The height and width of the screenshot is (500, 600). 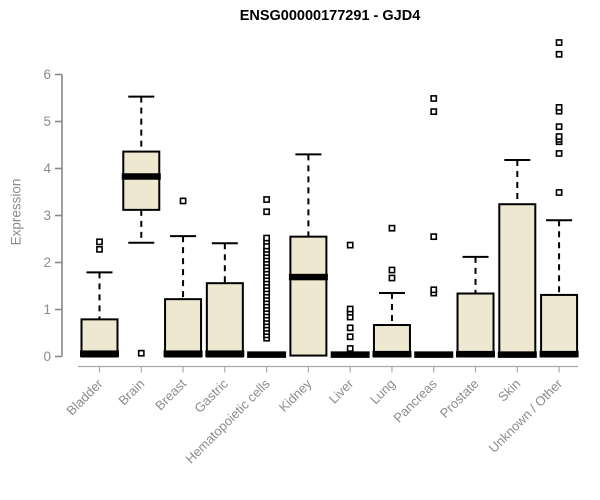 I want to click on x-tick-label: Pancreas, so click(x=415, y=401).